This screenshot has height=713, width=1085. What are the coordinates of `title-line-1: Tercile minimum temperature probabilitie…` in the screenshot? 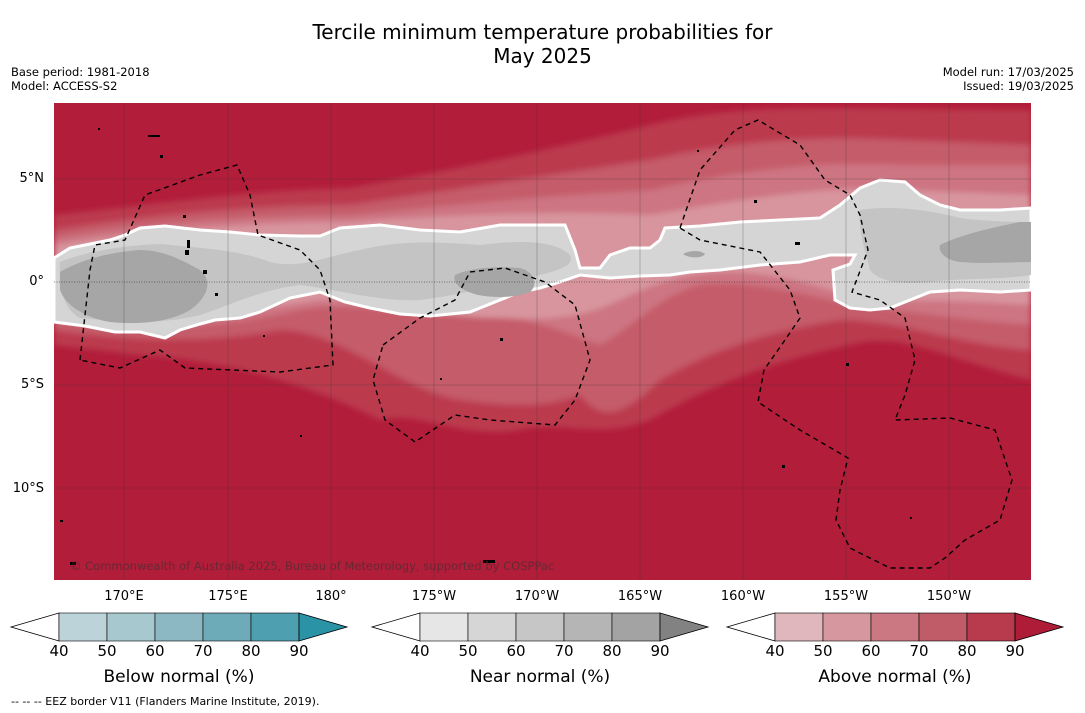 It's located at (542, 32).